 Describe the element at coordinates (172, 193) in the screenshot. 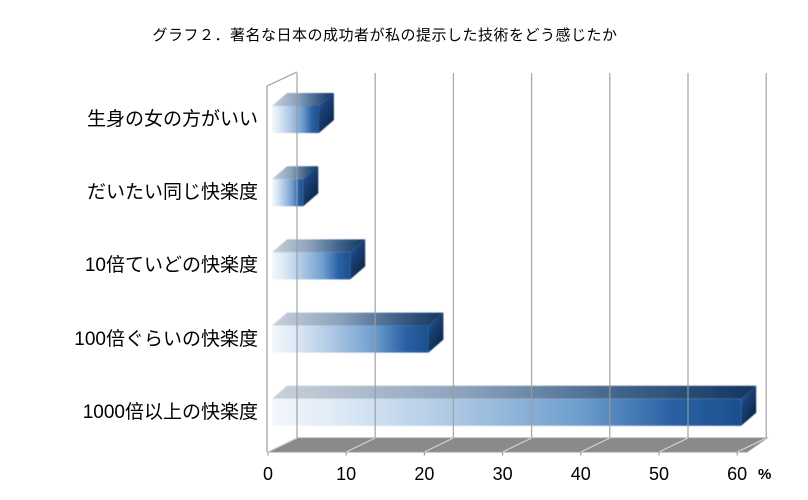

I see `category-label: だいたい同じ快楽度` at that location.